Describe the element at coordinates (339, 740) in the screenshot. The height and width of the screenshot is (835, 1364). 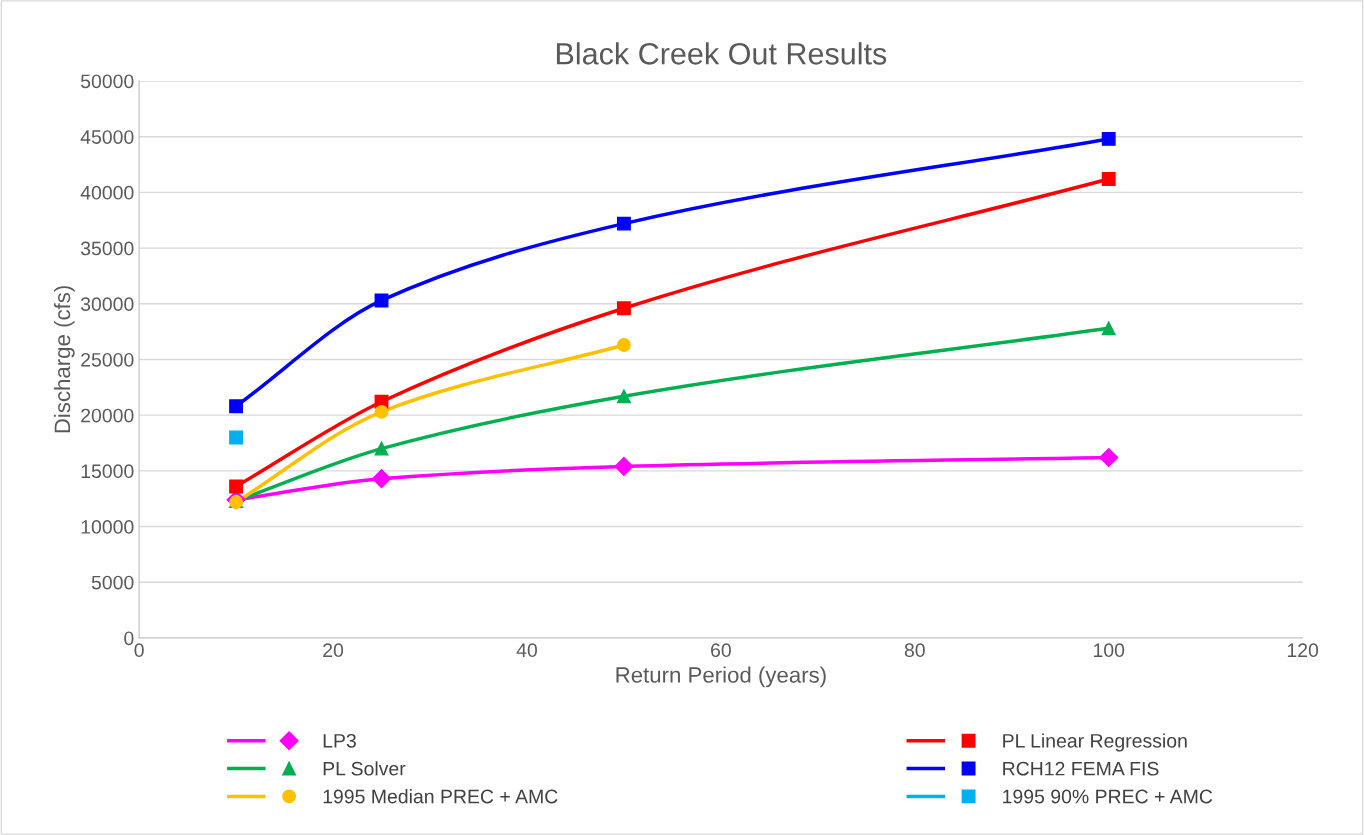
I see `legend-label: LP3` at that location.